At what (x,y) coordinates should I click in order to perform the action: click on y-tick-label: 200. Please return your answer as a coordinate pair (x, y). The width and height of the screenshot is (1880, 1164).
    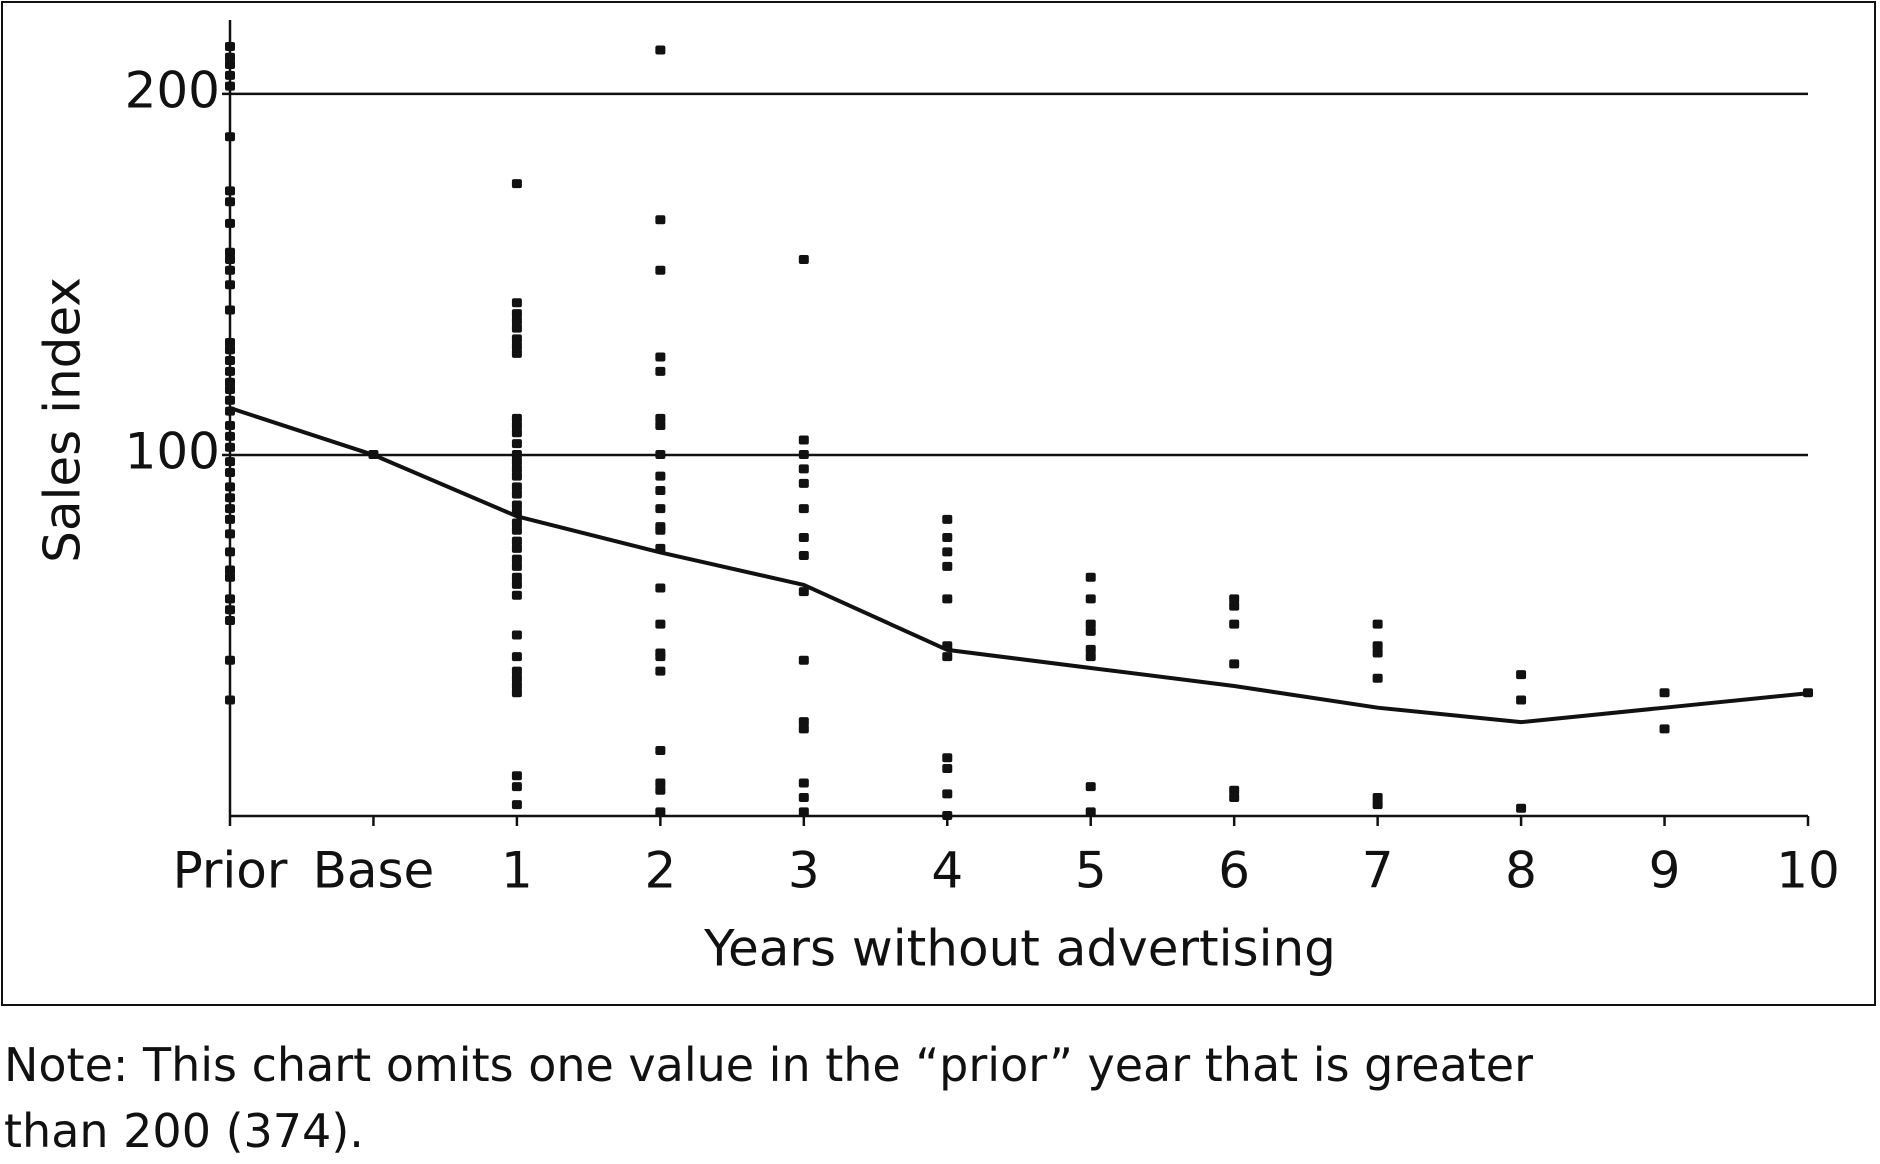
    Looking at the image, I should click on (172, 90).